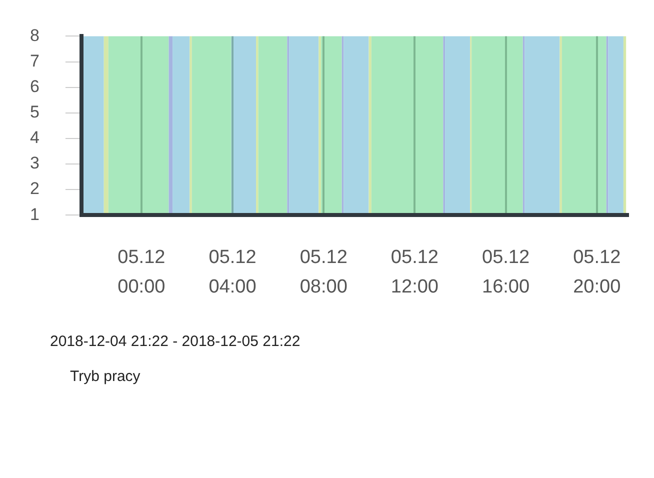 The image size is (654, 478). Describe the element at coordinates (35, 86) in the screenshot. I see `y-tick-label: 6` at that location.